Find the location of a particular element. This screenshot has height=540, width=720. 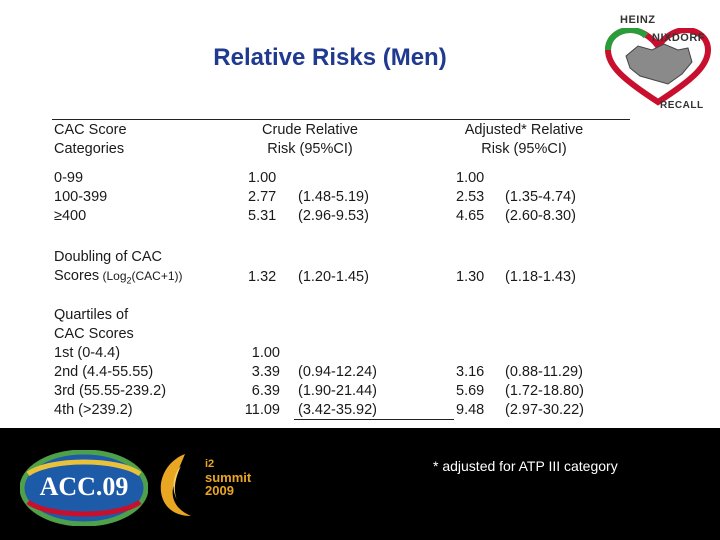

header-cac-categories: CAC Score Categories is located at coordinates (90, 140).